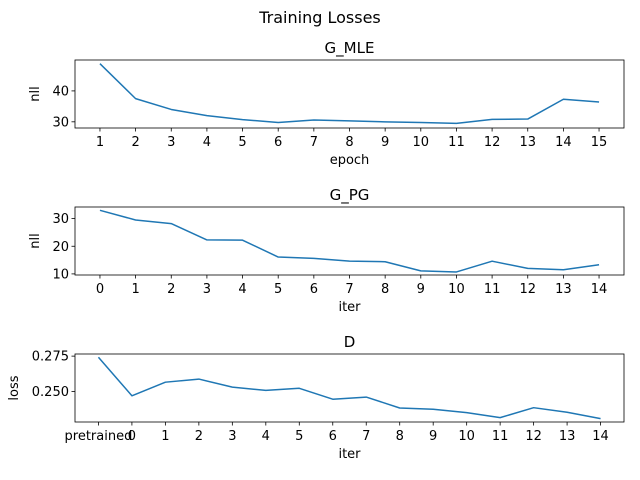  I want to click on g-mle-x-tick-label: 7, so click(314, 142).